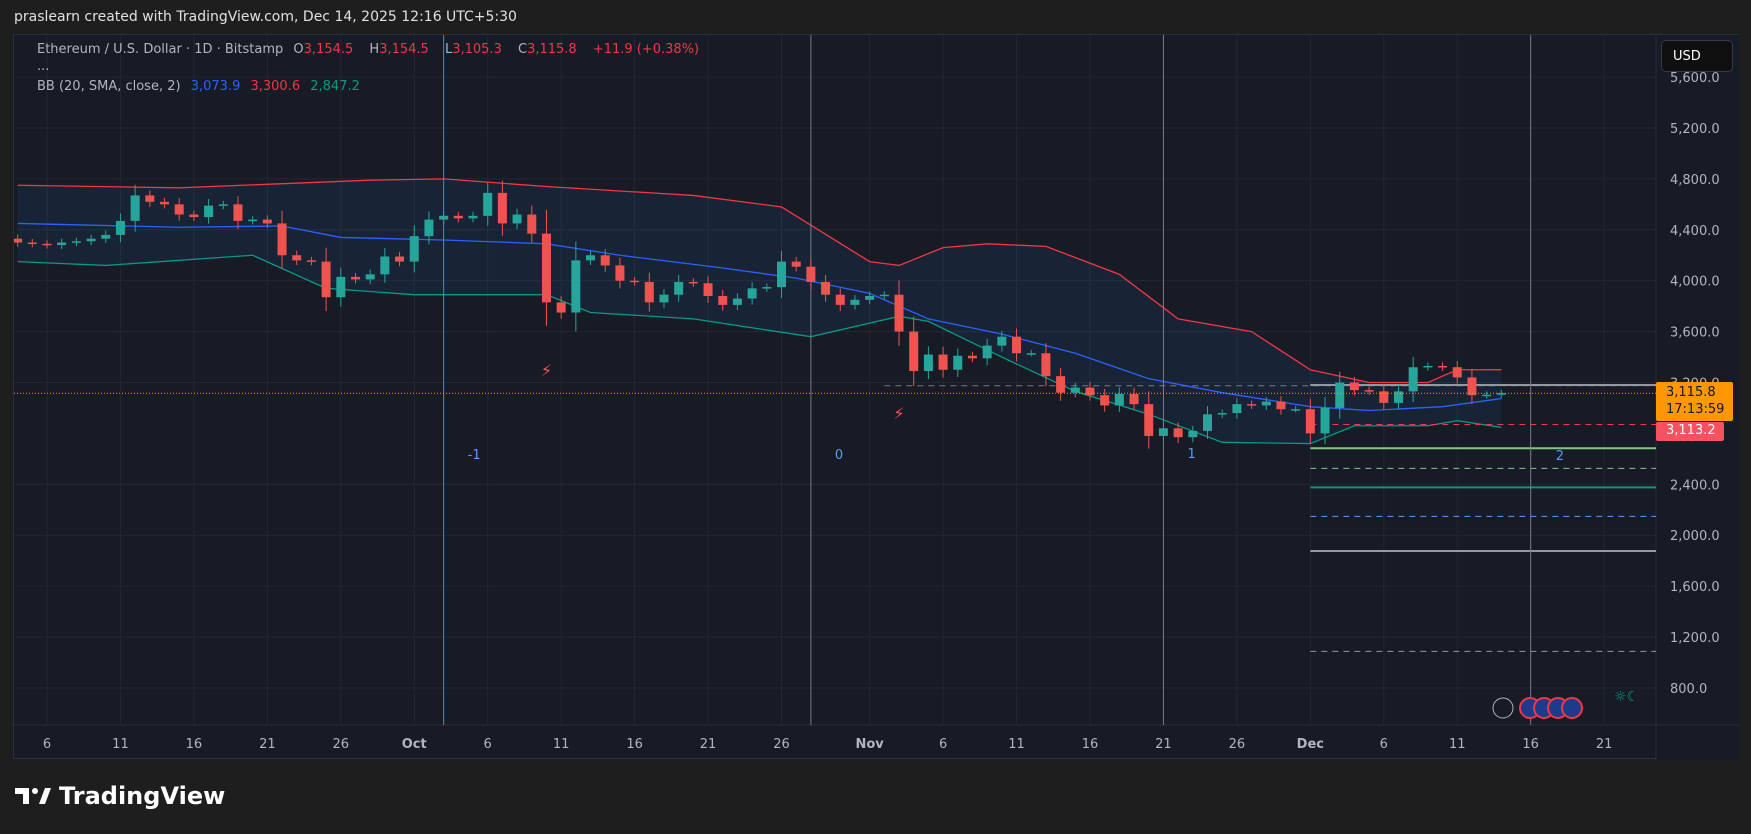 Image resolution: width=1751 pixels, height=834 pixels. Describe the element at coordinates (1384, 744) in the screenshot. I see `time-tick-label: 6` at that location.